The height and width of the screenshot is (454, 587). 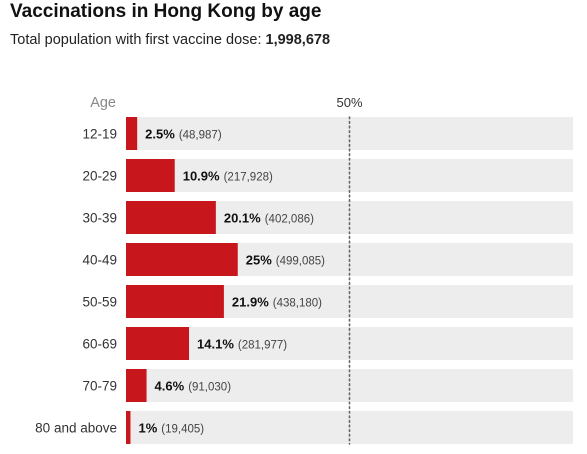 What do you see at coordinates (99, 218) in the screenshot?
I see `category-label: 30-39` at bounding box center [99, 218].